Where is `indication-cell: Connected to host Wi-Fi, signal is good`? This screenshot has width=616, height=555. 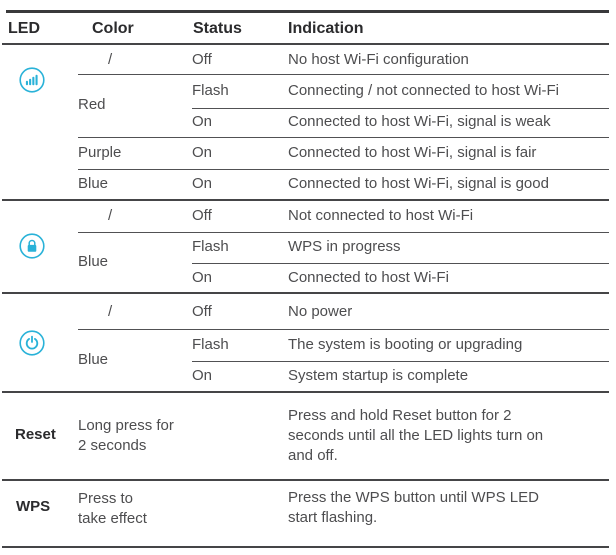 indication-cell: Connected to host Wi-Fi, signal is good is located at coordinates (418, 183).